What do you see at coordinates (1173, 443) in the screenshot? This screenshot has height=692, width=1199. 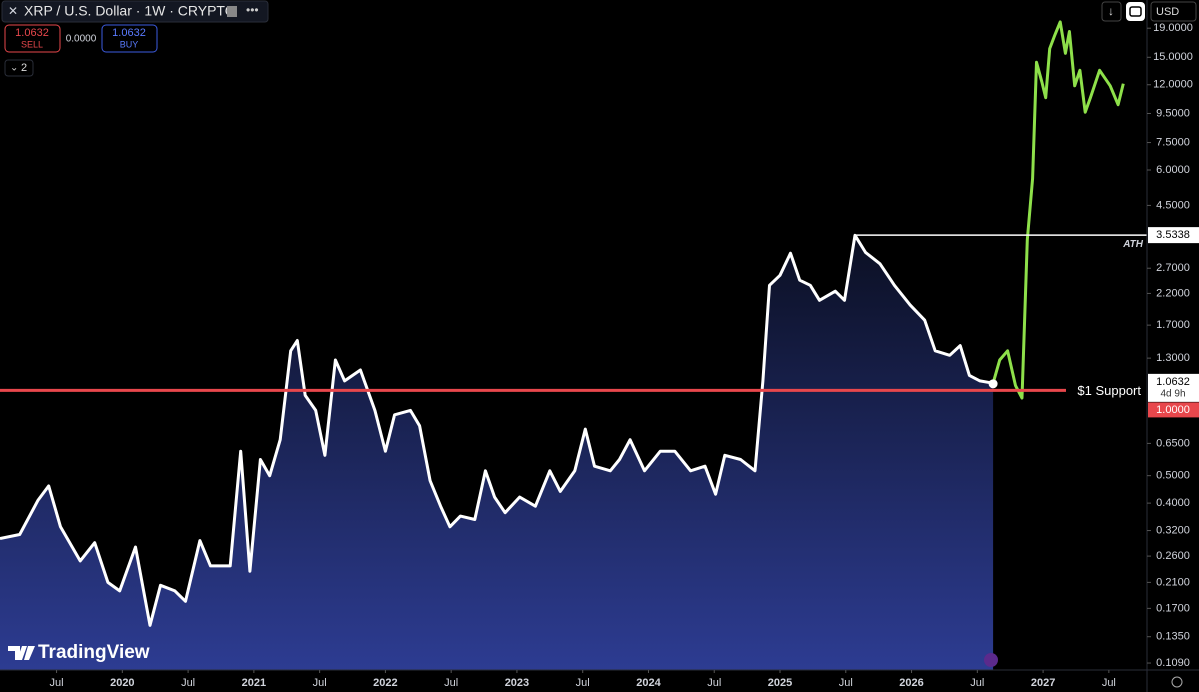 I see `y-tick-label: 0.6500` at bounding box center [1173, 443].